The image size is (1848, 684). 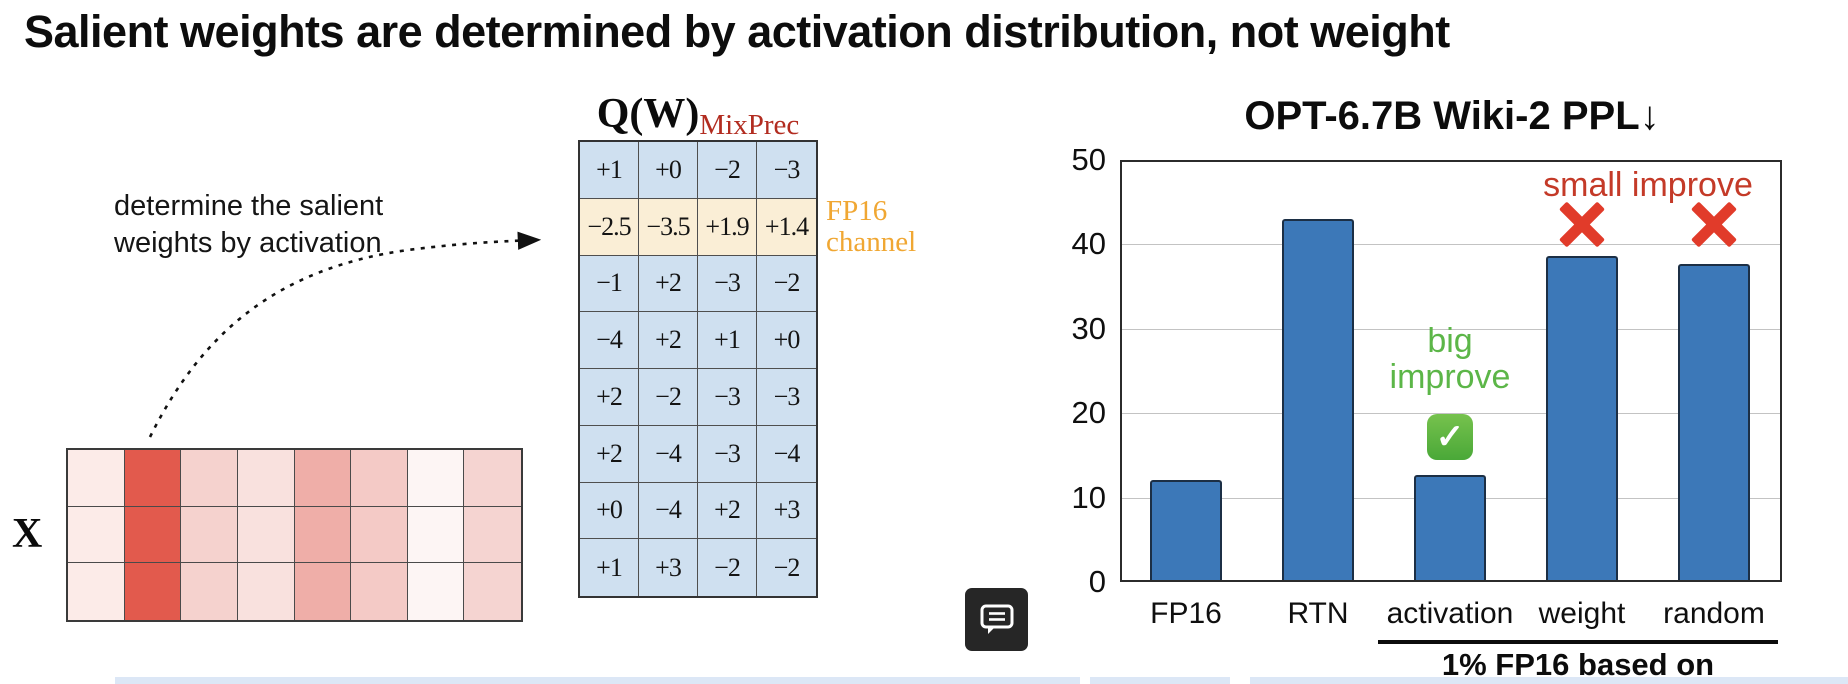 What do you see at coordinates (1186, 613) in the screenshot?
I see `x-tick-label-FP16: FP16` at bounding box center [1186, 613].